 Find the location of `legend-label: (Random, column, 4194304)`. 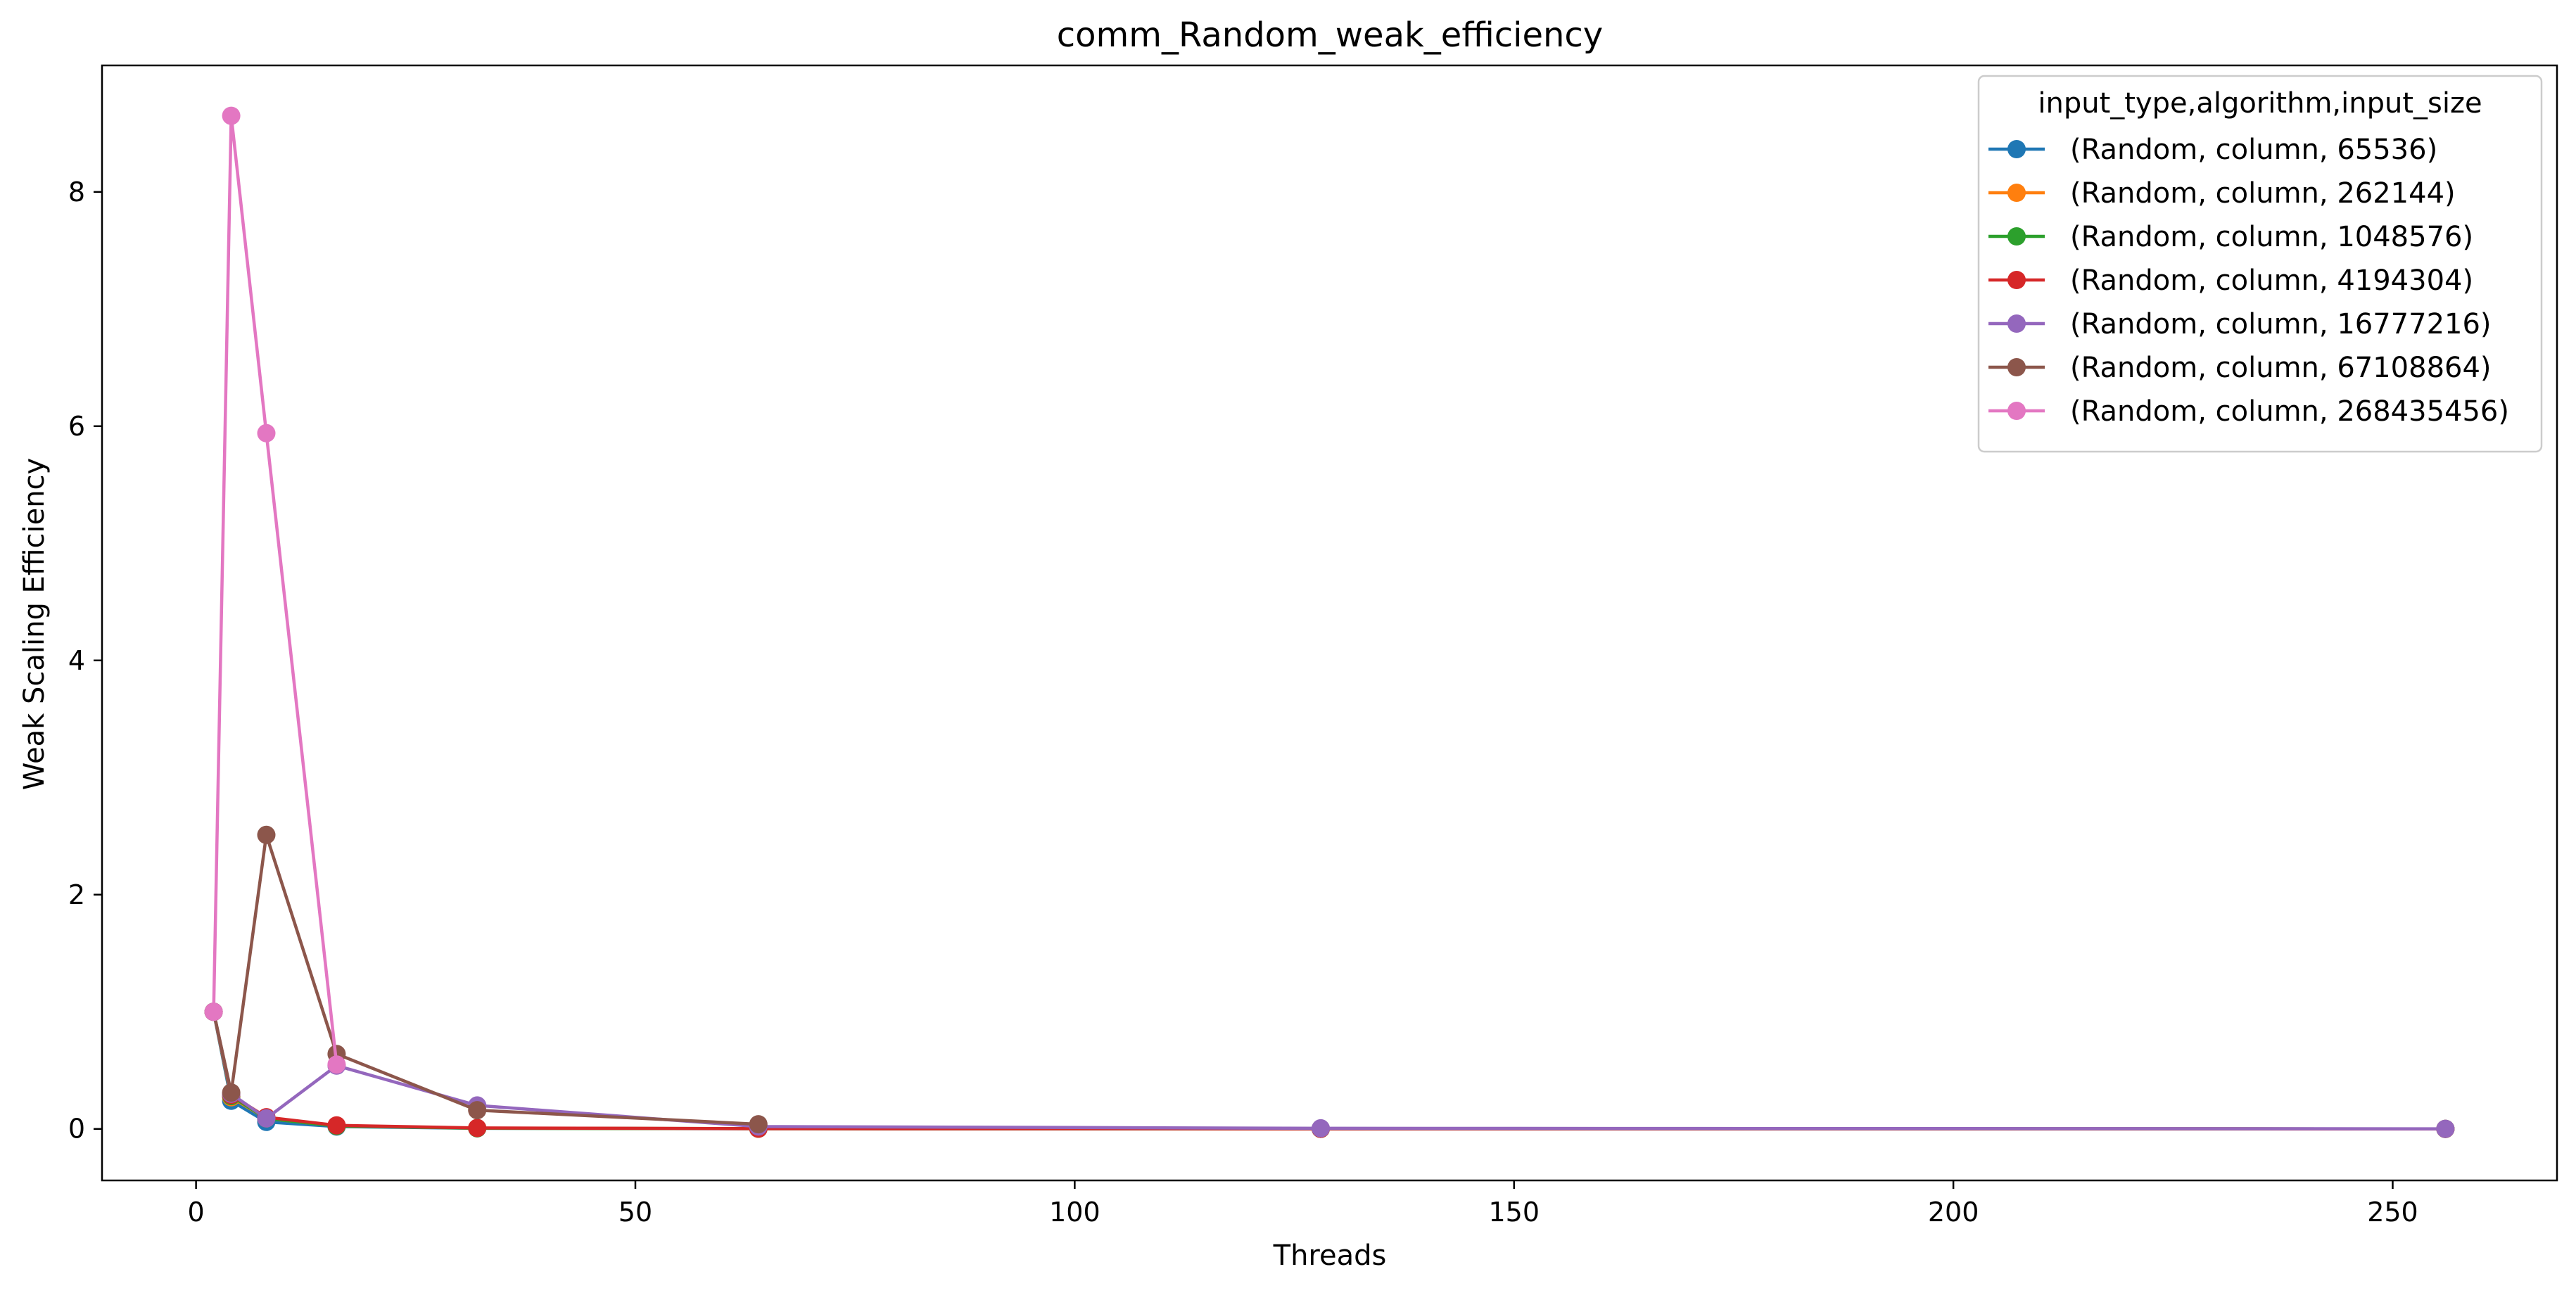

legend-label: (Random, column, 4194304) is located at coordinates (2271, 281).